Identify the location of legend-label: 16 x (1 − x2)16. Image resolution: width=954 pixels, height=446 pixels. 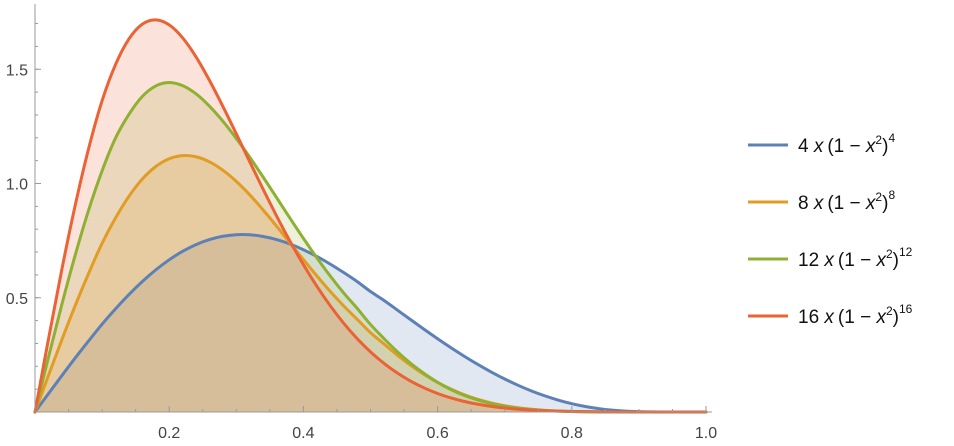
(855, 315).